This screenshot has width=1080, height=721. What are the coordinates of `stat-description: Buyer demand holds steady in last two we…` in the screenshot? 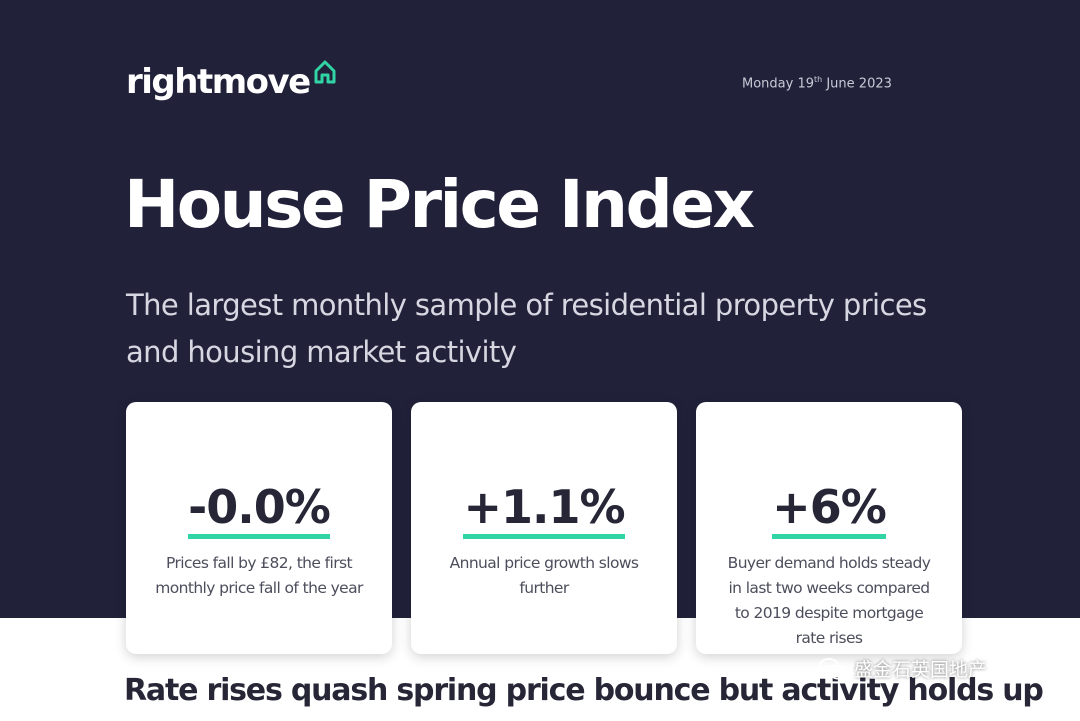 It's located at (829, 600).